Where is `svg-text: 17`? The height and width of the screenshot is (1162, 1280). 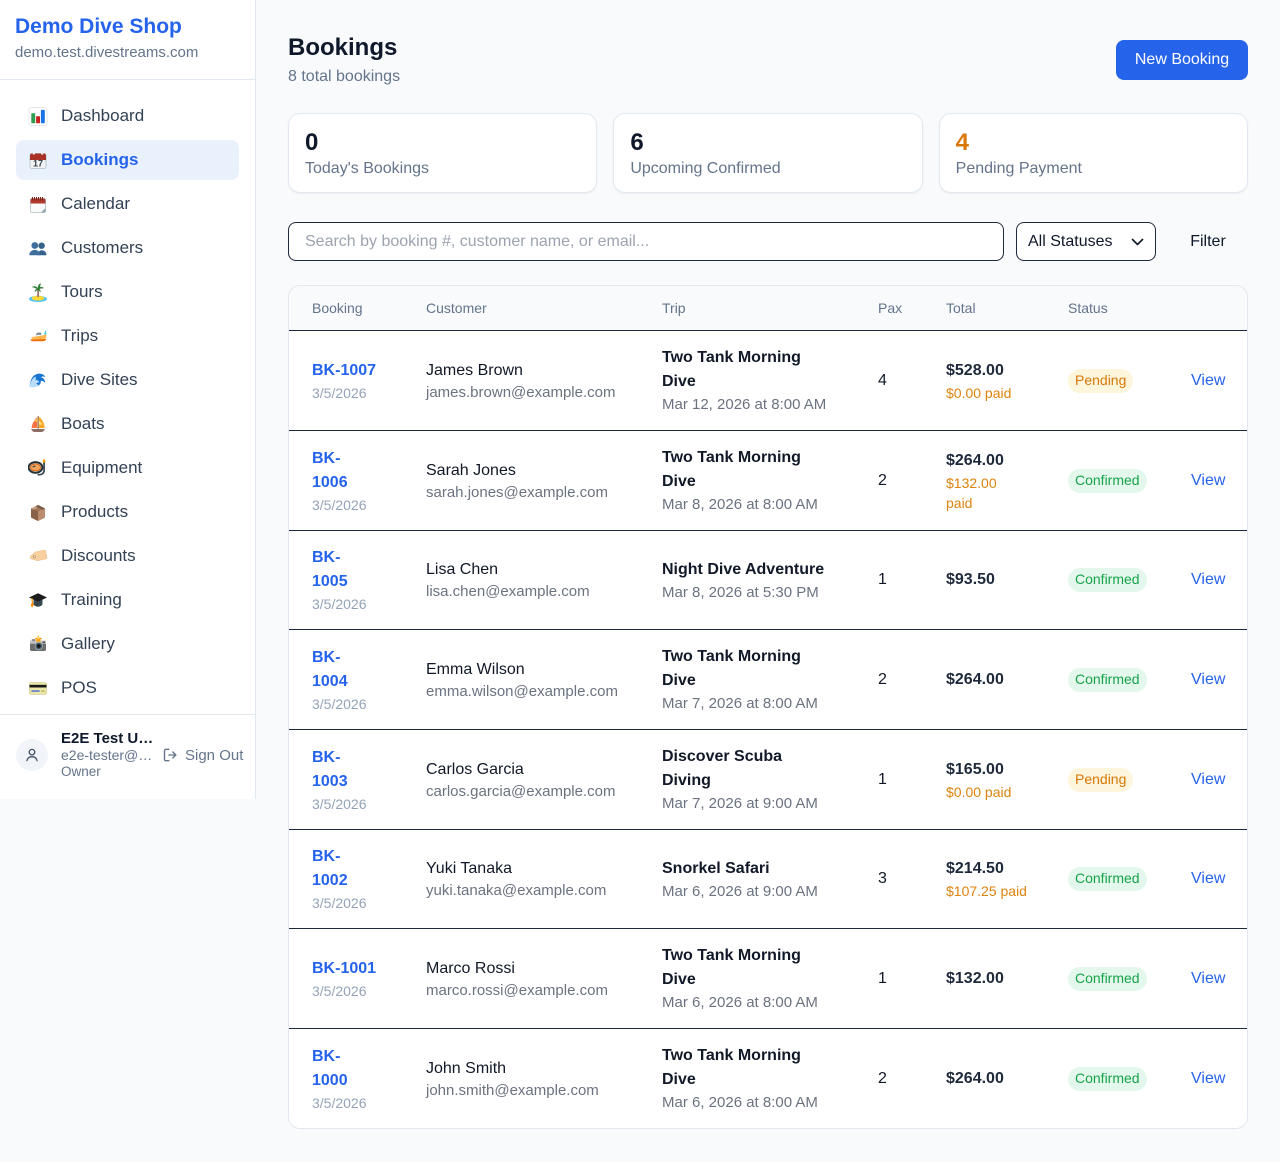
svg-text: 17 is located at coordinates (38, 163).